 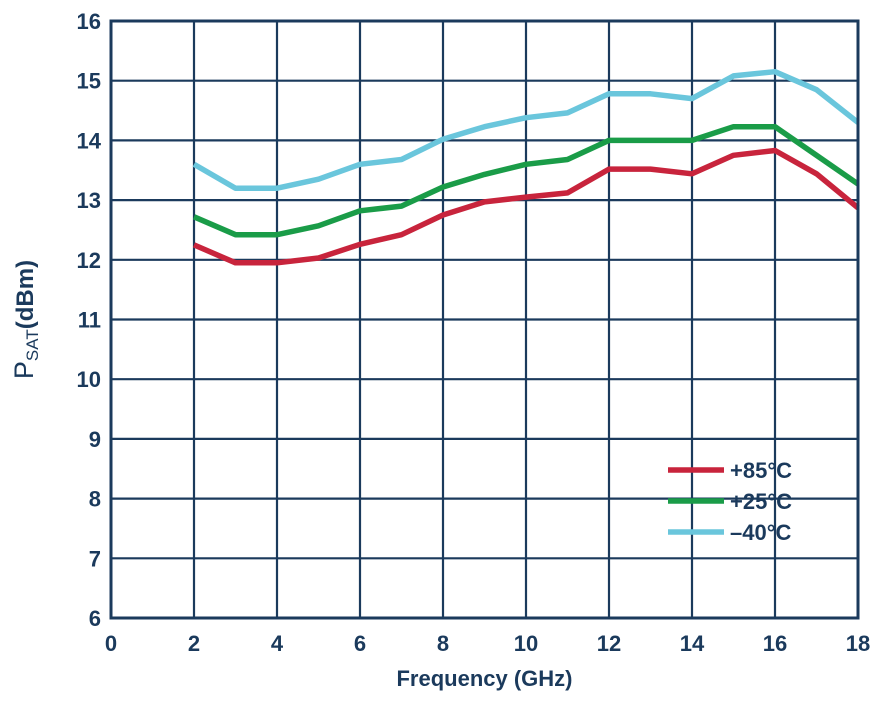 I want to click on x-tick-label: 18, so click(x=858, y=643).